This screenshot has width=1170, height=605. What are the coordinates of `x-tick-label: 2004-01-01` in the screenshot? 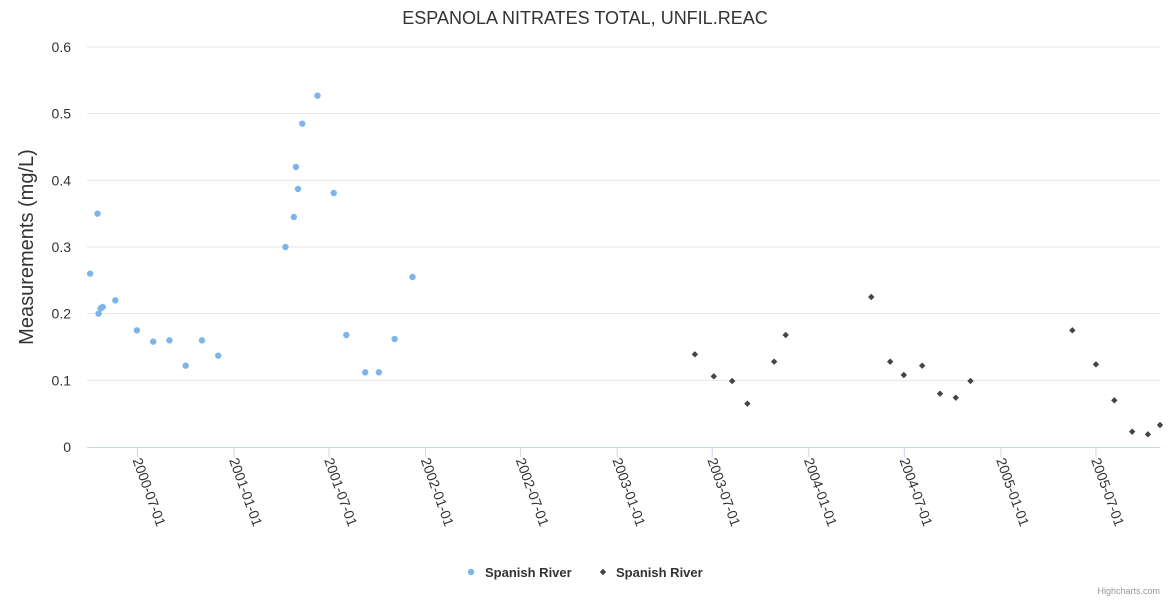 It's located at (821, 492).